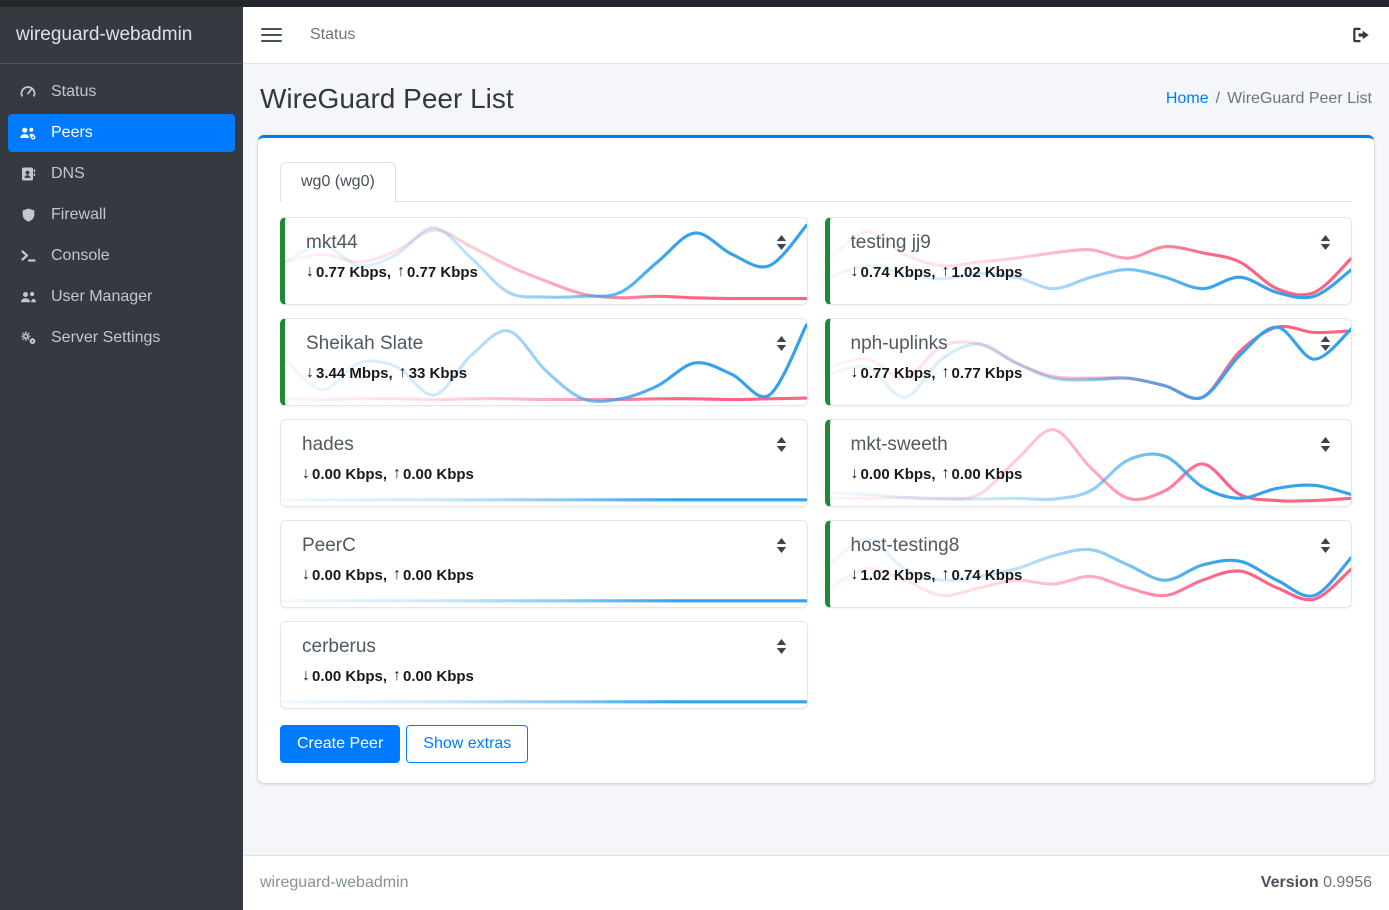  What do you see at coordinates (80, 255) in the screenshot?
I see `sidebar-item-label: Console` at bounding box center [80, 255].